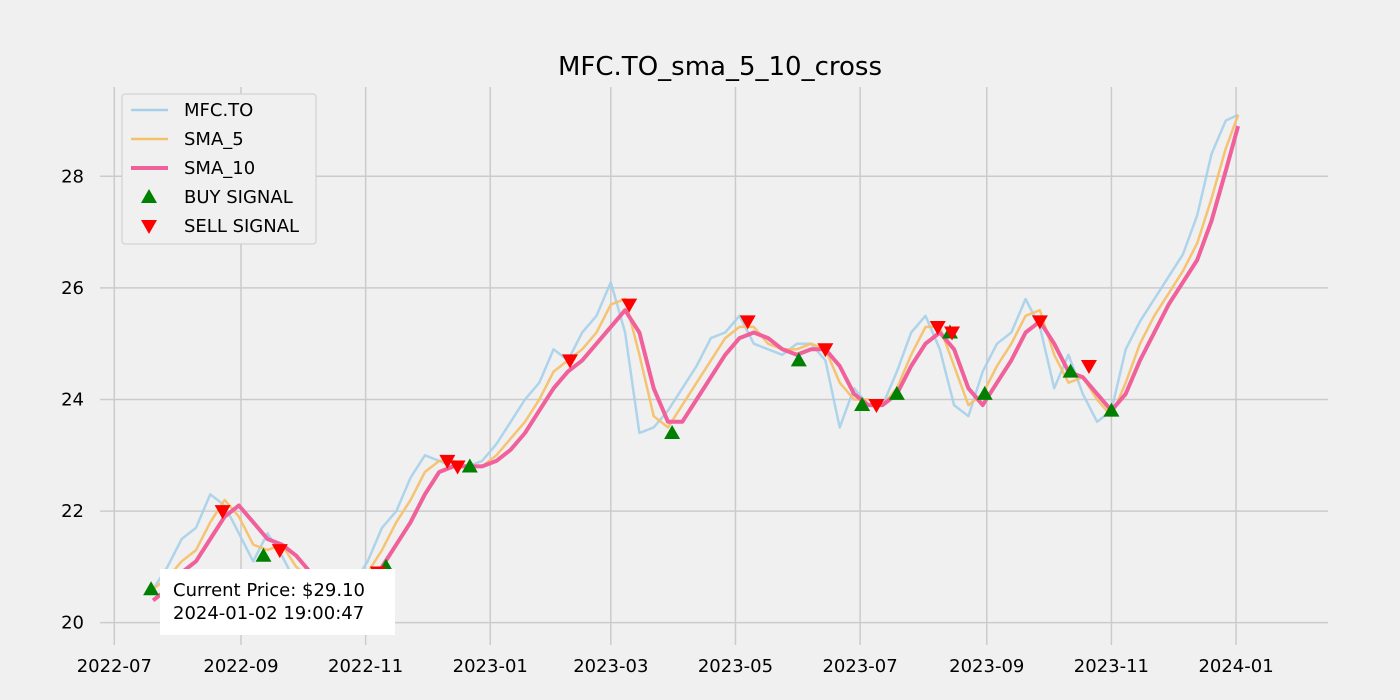 This screenshot has height=700, width=1400. Describe the element at coordinates (218, 110) in the screenshot. I see `legend-label: MFC.TO` at that location.